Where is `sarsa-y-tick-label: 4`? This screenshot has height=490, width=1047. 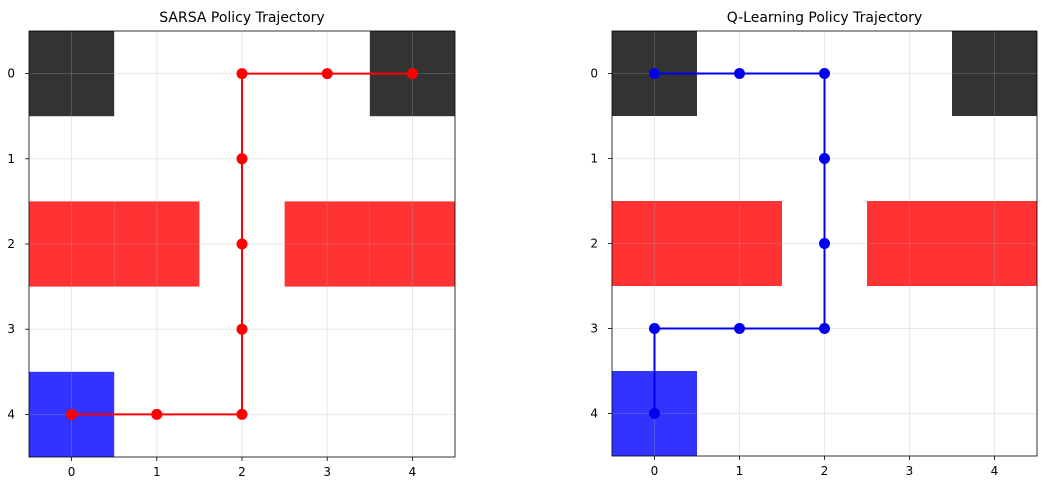 sarsa-y-tick-label: 4 is located at coordinates (11, 414).